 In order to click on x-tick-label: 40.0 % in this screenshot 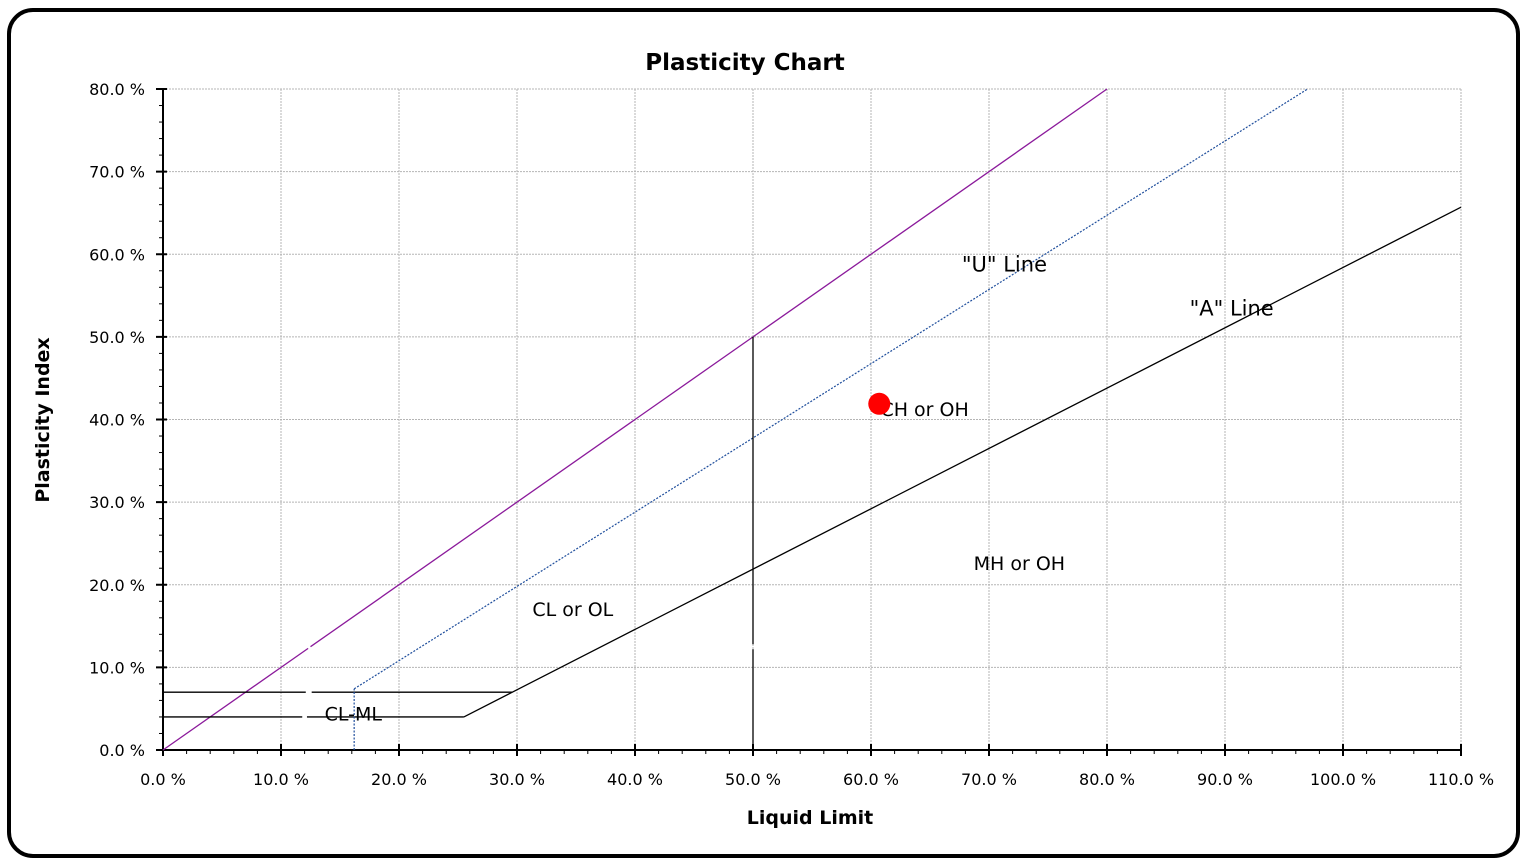, I will do `click(635, 779)`.